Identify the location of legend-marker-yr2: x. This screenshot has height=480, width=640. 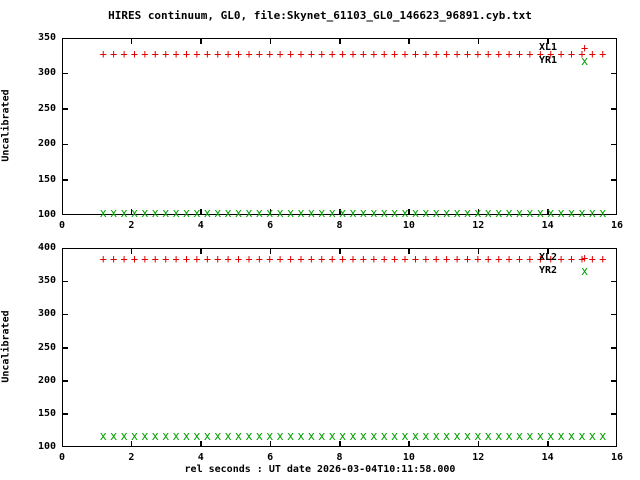
(585, 271).